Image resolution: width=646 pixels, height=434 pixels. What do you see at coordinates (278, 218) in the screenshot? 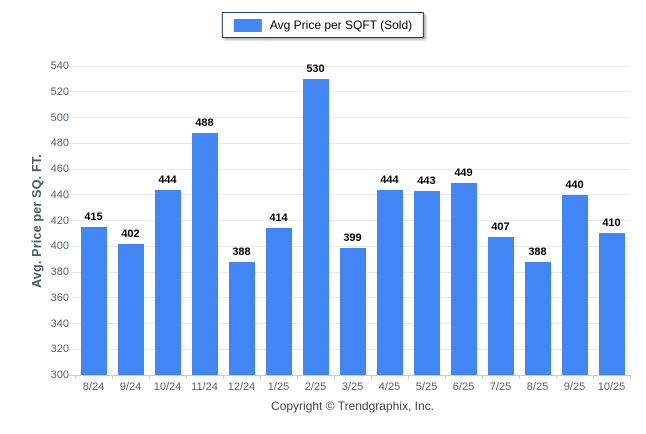
I see `bar-value-label: 414` at bounding box center [278, 218].